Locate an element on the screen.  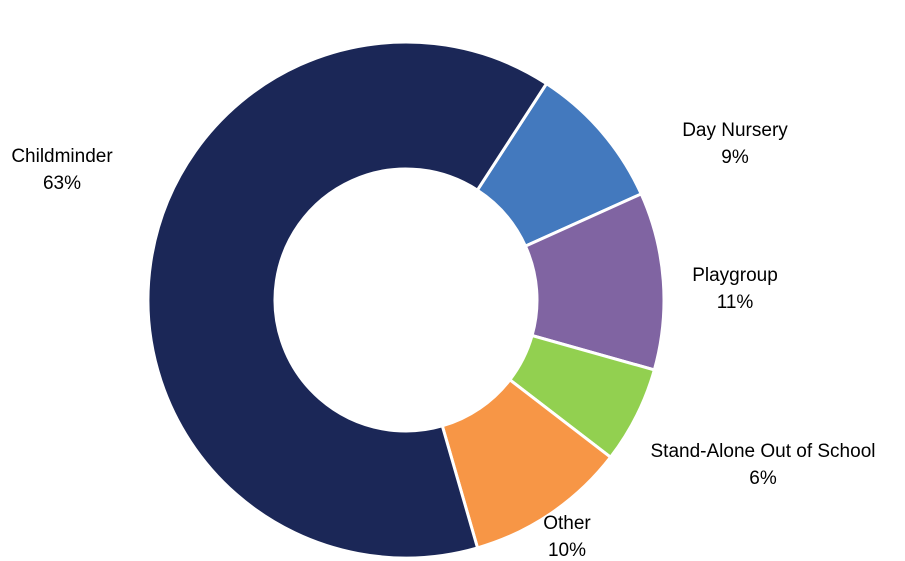
slice-label: Stand-Alone Out of School is located at coordinates (763, 451).